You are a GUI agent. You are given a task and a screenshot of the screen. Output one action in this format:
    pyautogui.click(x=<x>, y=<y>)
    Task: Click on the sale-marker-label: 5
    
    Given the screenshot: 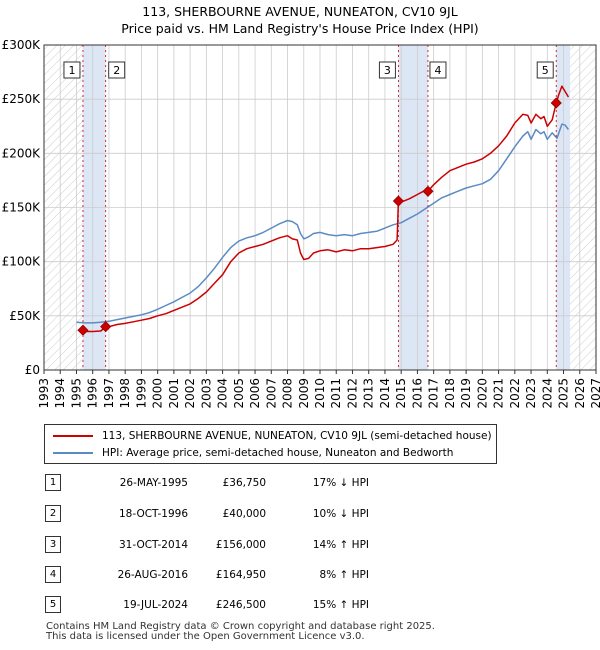 What is the action you would take?
    pyautogui.click(x=545, y=70)
    